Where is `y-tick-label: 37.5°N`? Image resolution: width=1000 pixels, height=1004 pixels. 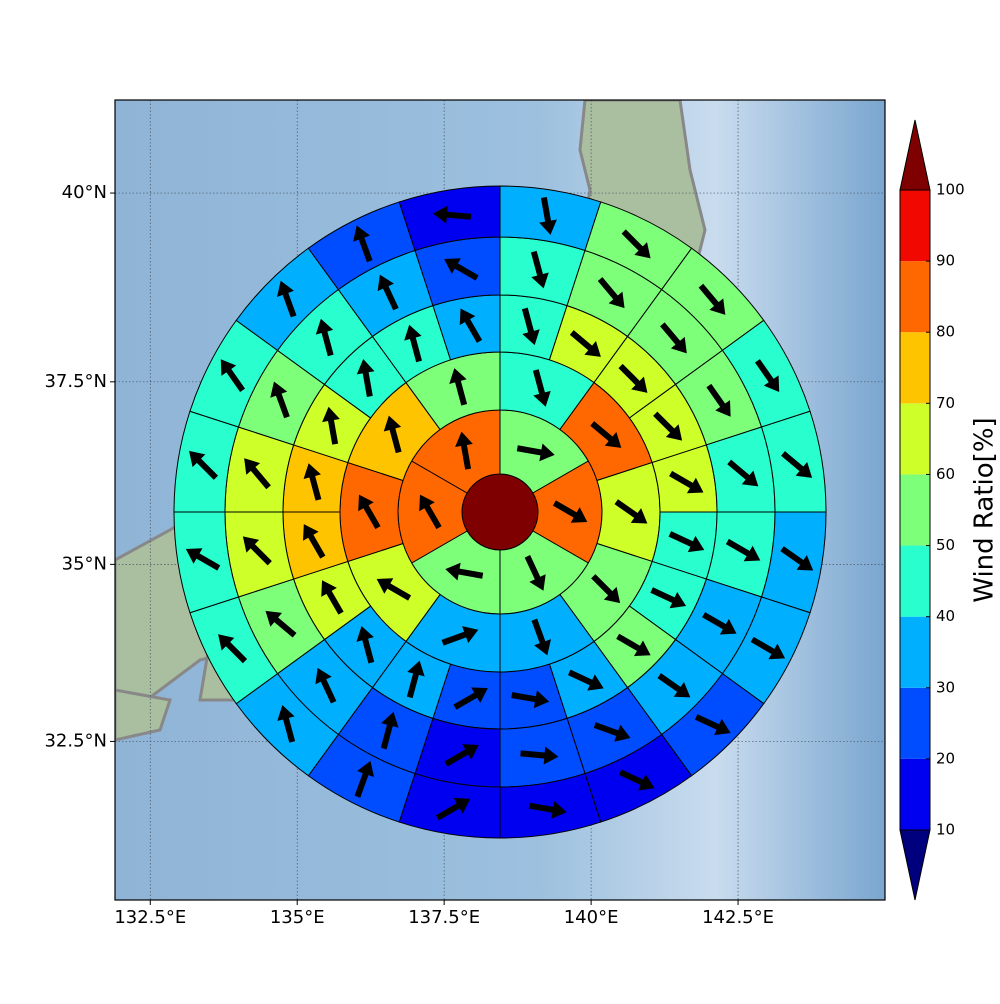
y-tick-label: 37.5°N is located at coordinates (75, 381).